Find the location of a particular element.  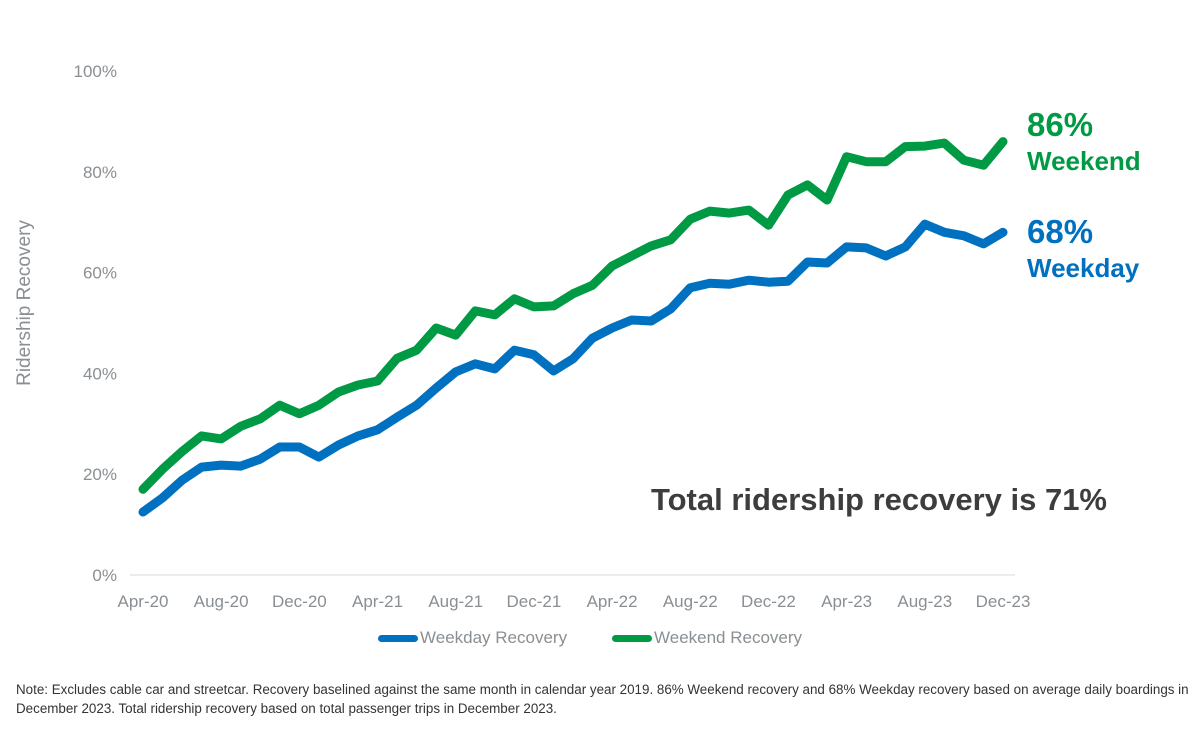

x-tick-label: Aug-21 is located at coordinates (455, 601).